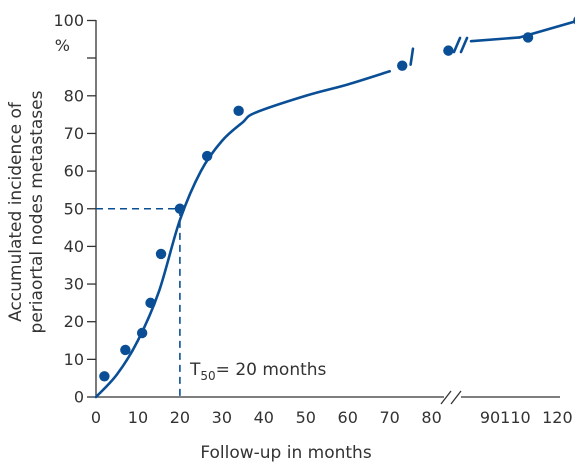 The width and height of the screenshot is (575, 466). Describe the element at coordinates (271, 370) in the screenshot. I see `t50-annotation-value: = 20 months` at that location.